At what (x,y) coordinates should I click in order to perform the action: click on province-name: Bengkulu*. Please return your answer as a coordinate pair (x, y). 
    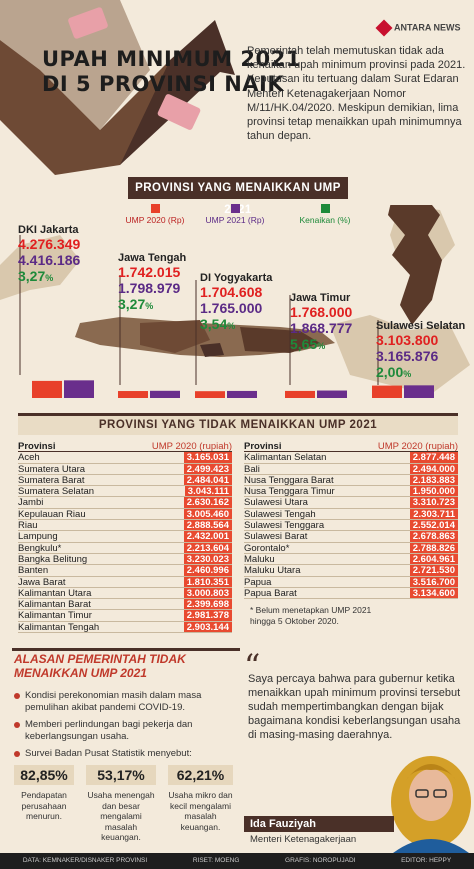
    Looking at the image, I should click on (40, 548).